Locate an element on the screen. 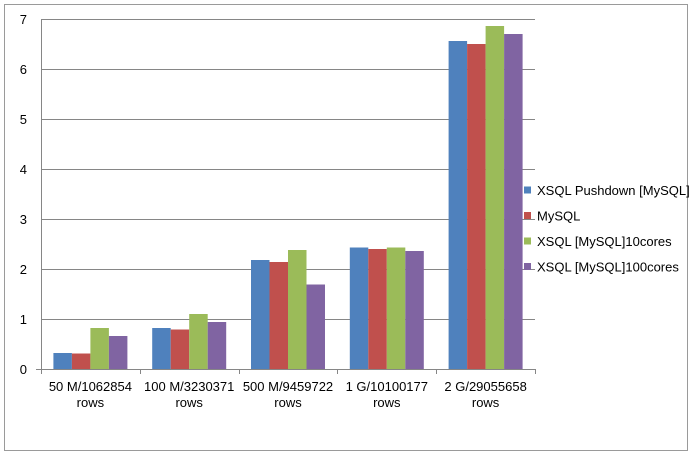  legend-label: XSQL Pushdown [MySQL] is located at coordinates (613, 190).